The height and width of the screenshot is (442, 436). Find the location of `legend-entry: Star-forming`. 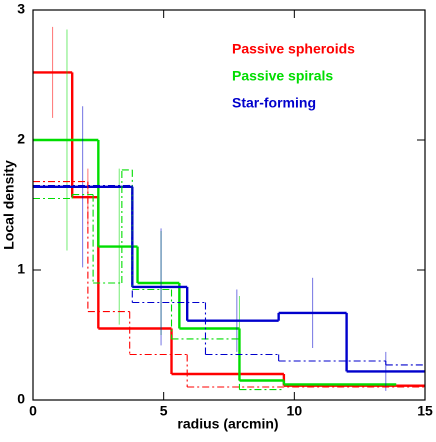

legend-entry: Star-forming is located at coordinates (274, 103).